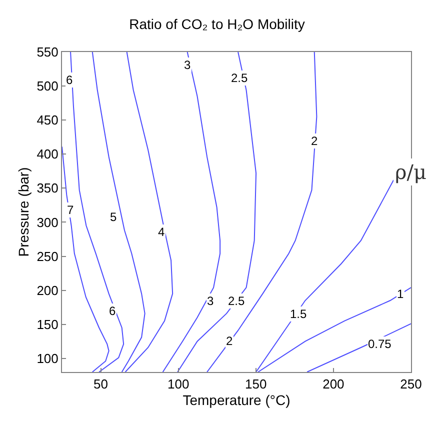 Image resolution: width=434 pixels, height=426 pixels. What do you see at coordinates (299, 314) in the screenshot?
I see `annotation: 1.5` at bounding box center [299, 314].